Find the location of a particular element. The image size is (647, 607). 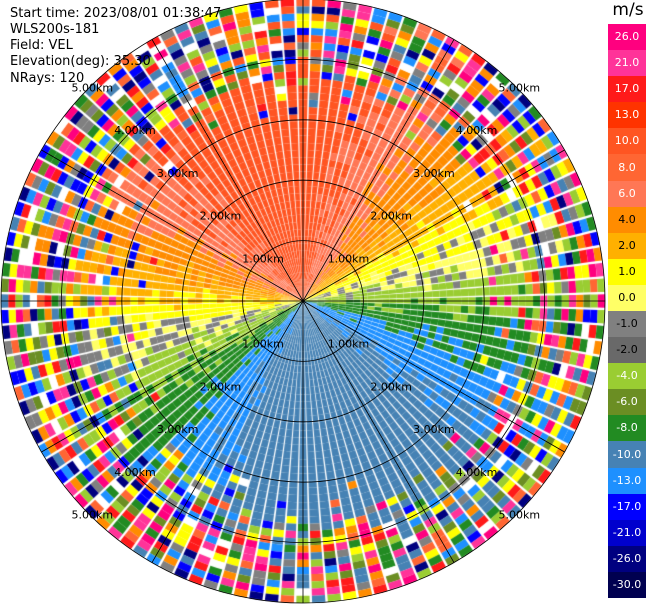

colorbar-label: -10.0 is located at coordinates (627, 454).